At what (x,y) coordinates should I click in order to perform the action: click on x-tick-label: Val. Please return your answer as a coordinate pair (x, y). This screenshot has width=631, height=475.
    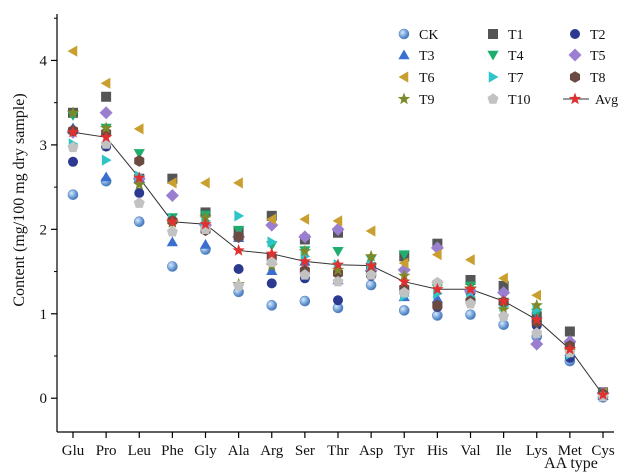
    Looking at the image, I should click on (471, 451).